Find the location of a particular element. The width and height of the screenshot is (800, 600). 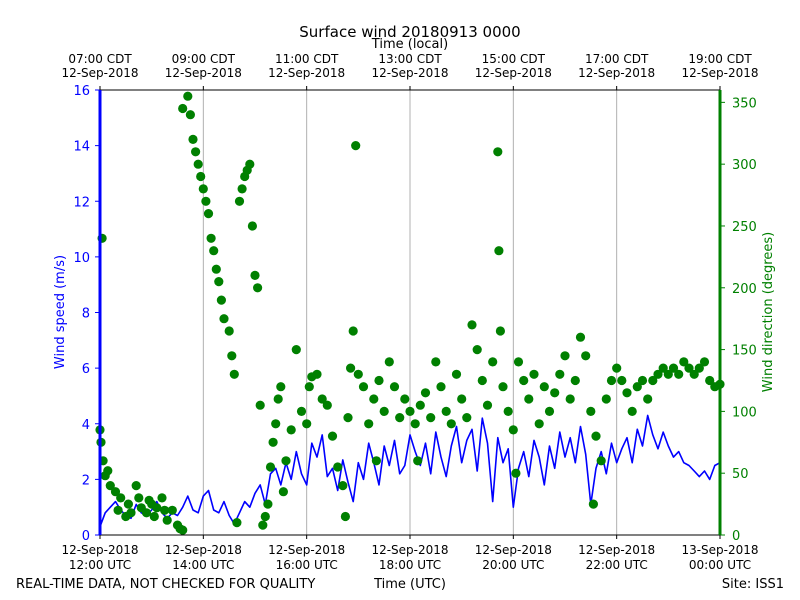

left-tick-label: 2 is located at coordinates (86, 480).